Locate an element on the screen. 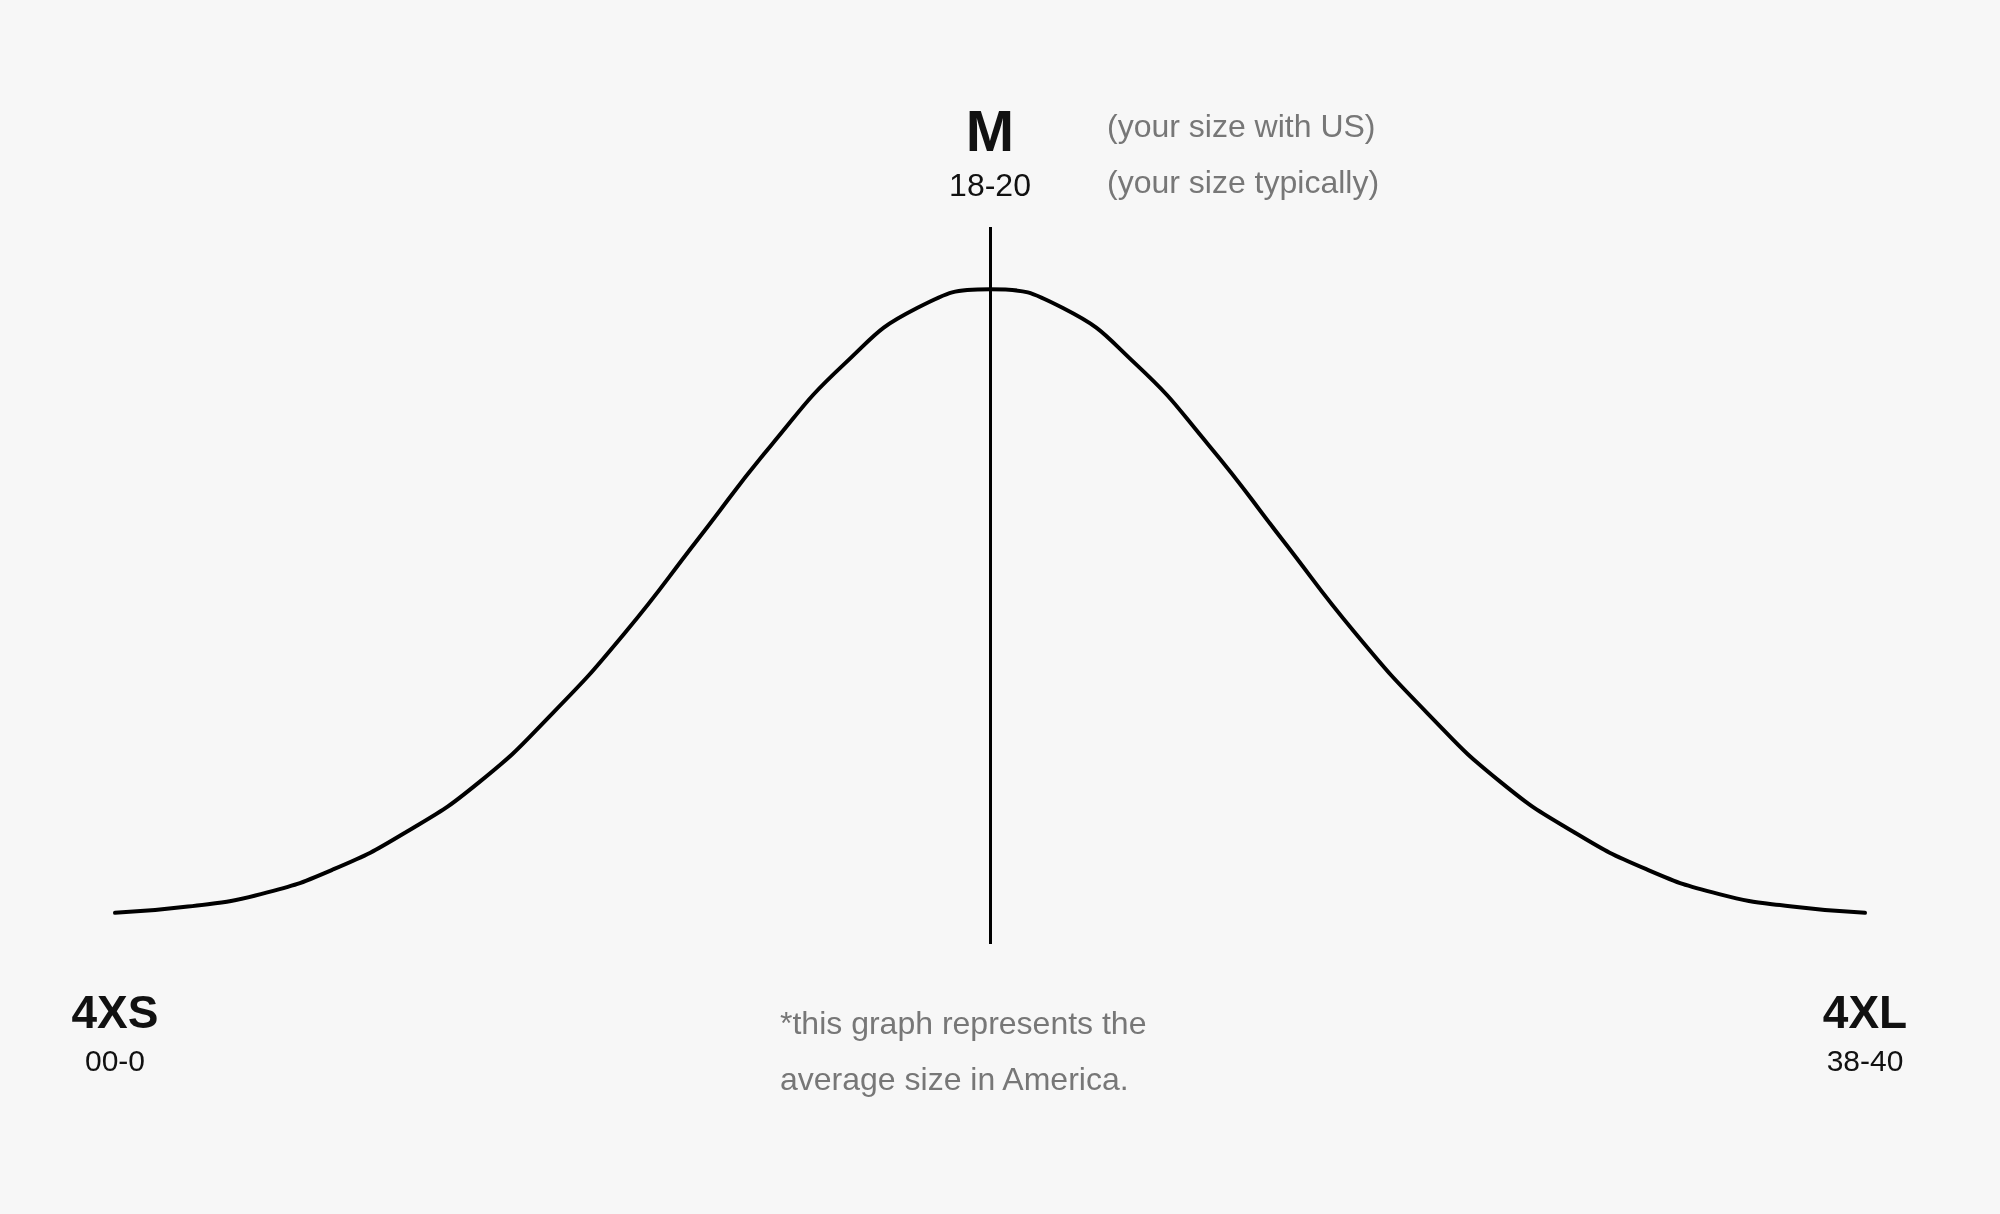 This screenshot has height=1214, width=2000. x-tick-label: M 18-20 is located at coordinates (990, 150).